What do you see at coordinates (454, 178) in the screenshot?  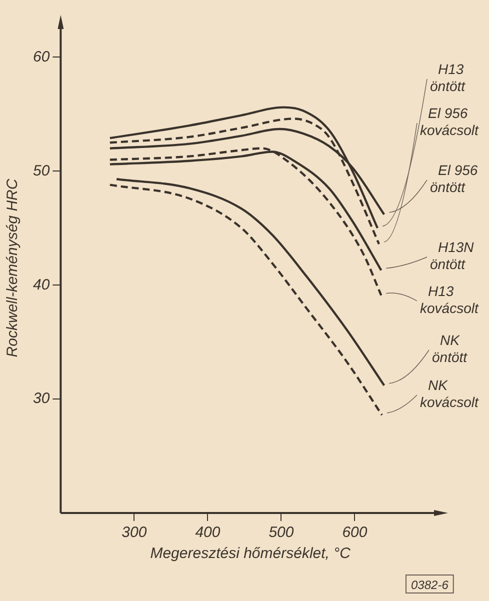 I see `text: El 956 öntött` at bounding box center [454, 178].